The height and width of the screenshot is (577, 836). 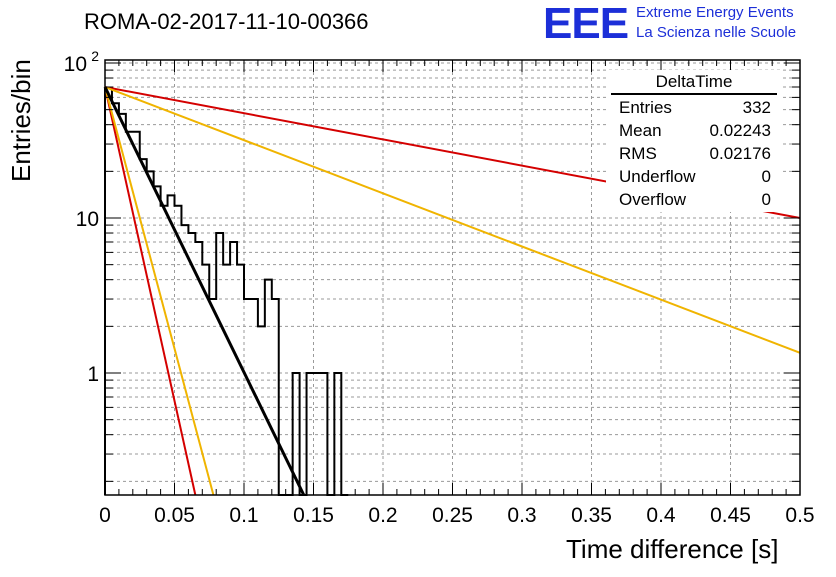 I want to click on x-tick-label: 0, so click(x=105, y=515).